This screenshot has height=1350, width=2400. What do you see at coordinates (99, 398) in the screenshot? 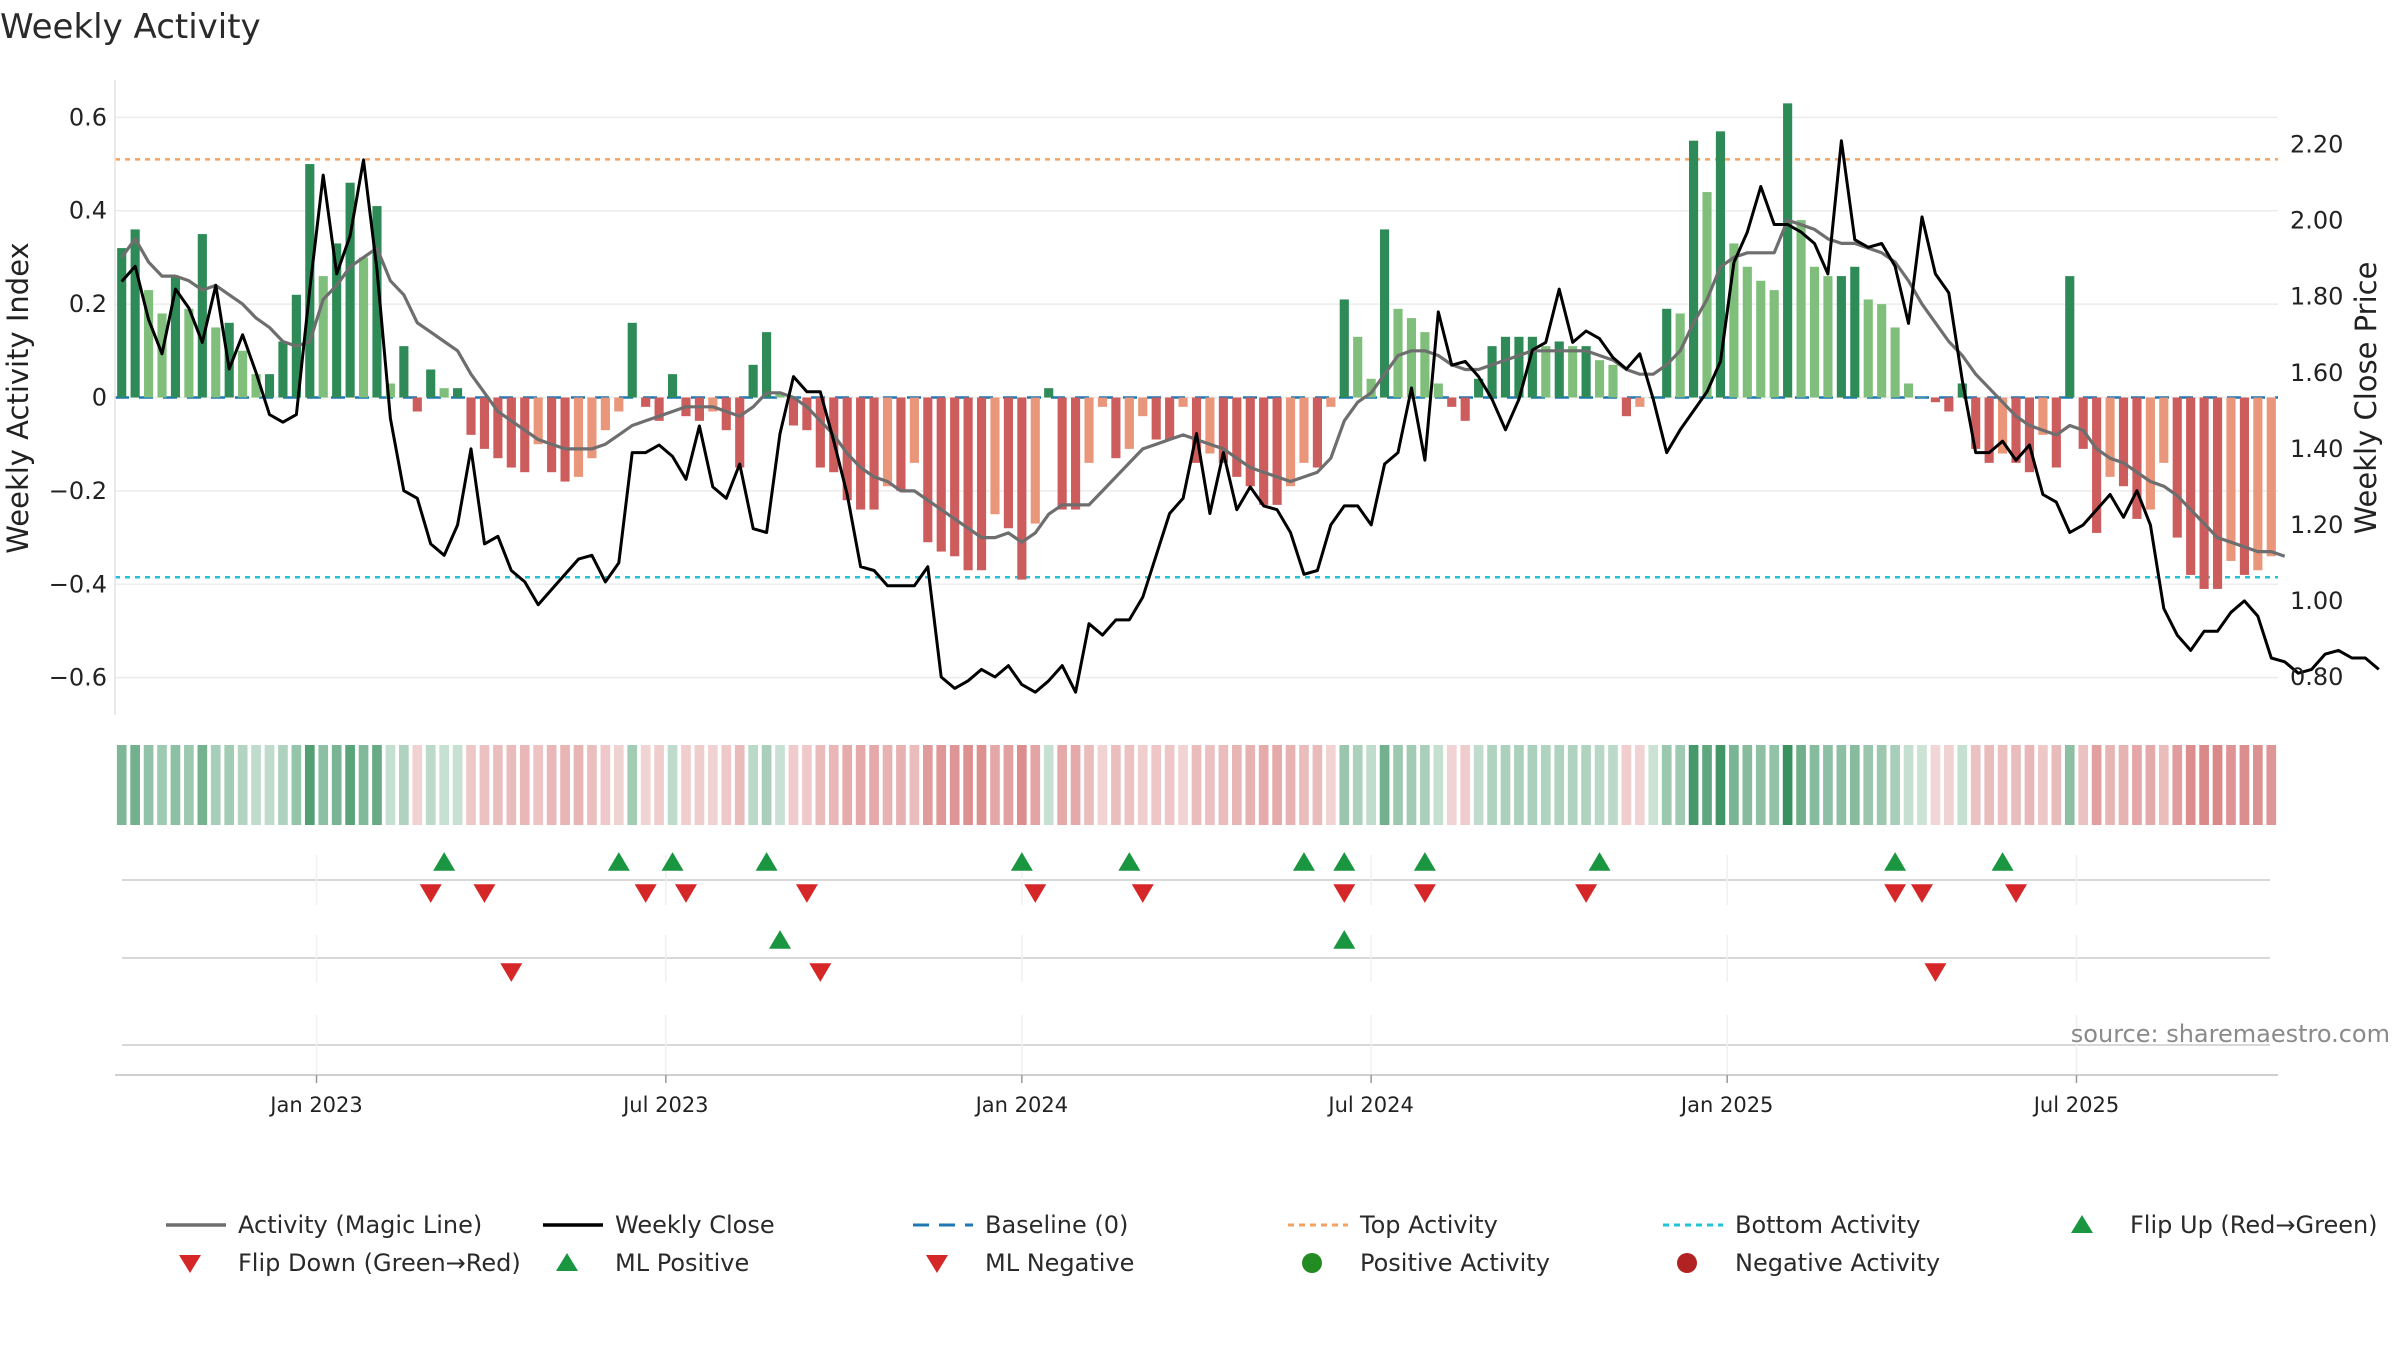
I see `y-tick-label: 0` at bounding box center [99, 398].